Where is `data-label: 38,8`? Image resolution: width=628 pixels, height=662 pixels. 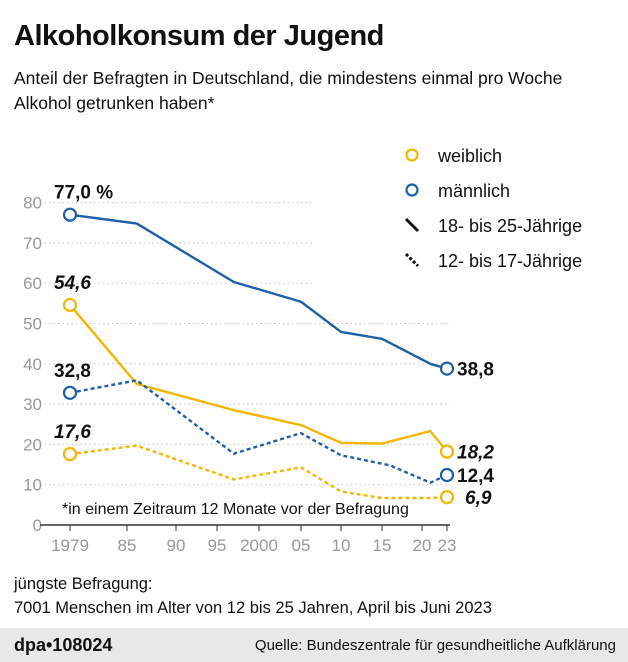
data-label: 38,8 is located at coordinates (475, 370).